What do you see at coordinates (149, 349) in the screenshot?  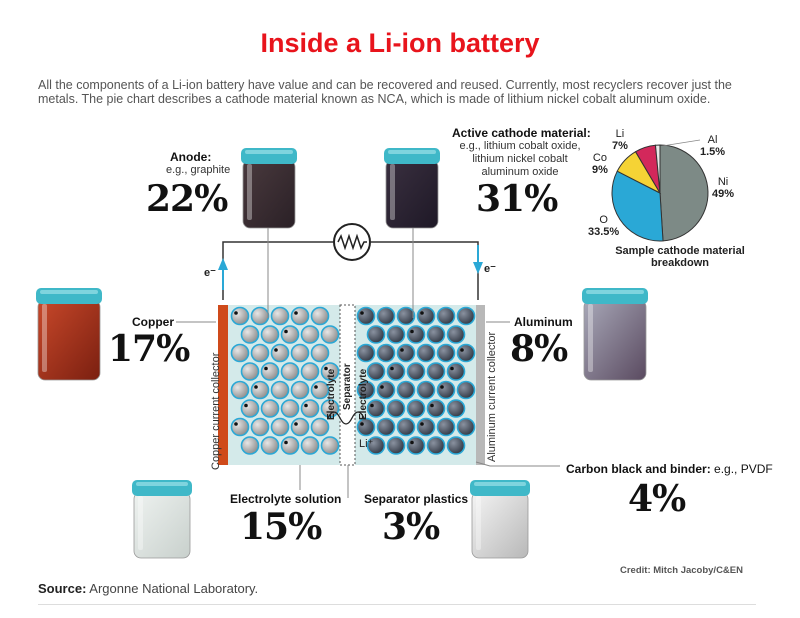 I see `copper-pct: 17%` at bounding box center [149, 349].